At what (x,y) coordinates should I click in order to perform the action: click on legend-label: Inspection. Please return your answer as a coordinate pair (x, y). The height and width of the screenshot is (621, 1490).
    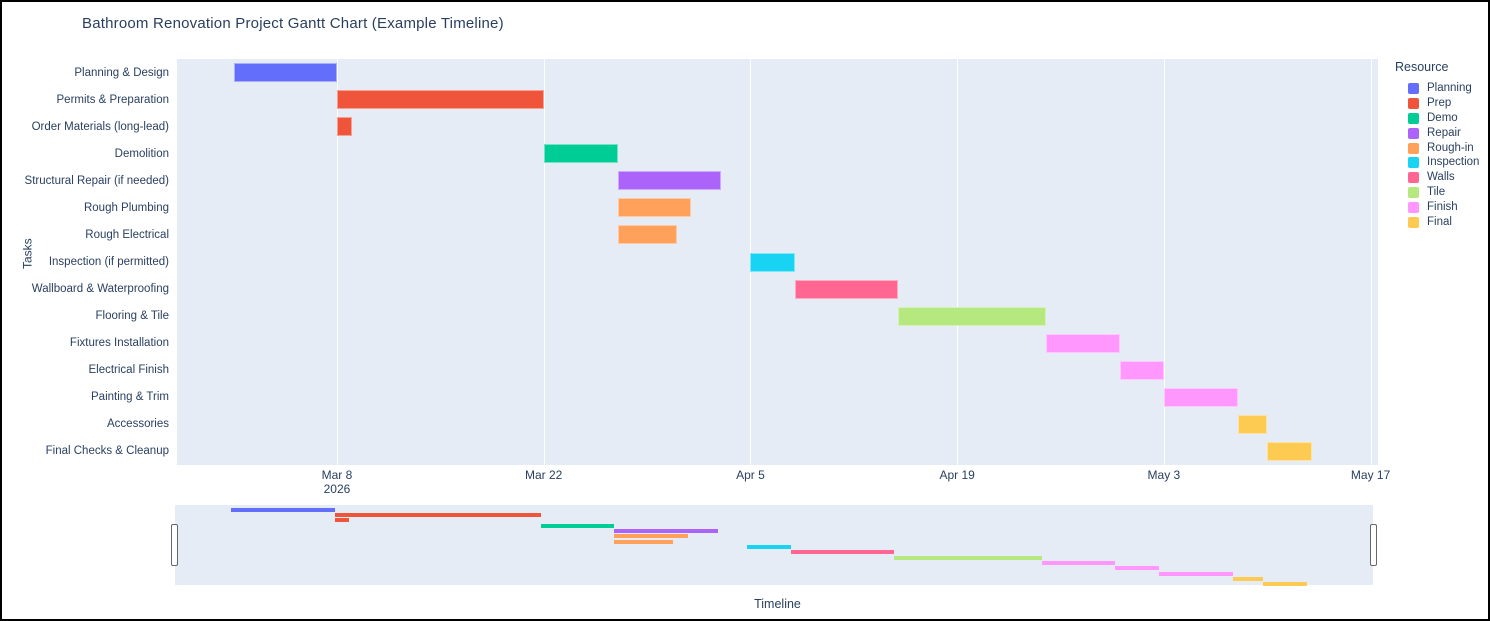
    Looking at the image, I should click on (1453, 162).